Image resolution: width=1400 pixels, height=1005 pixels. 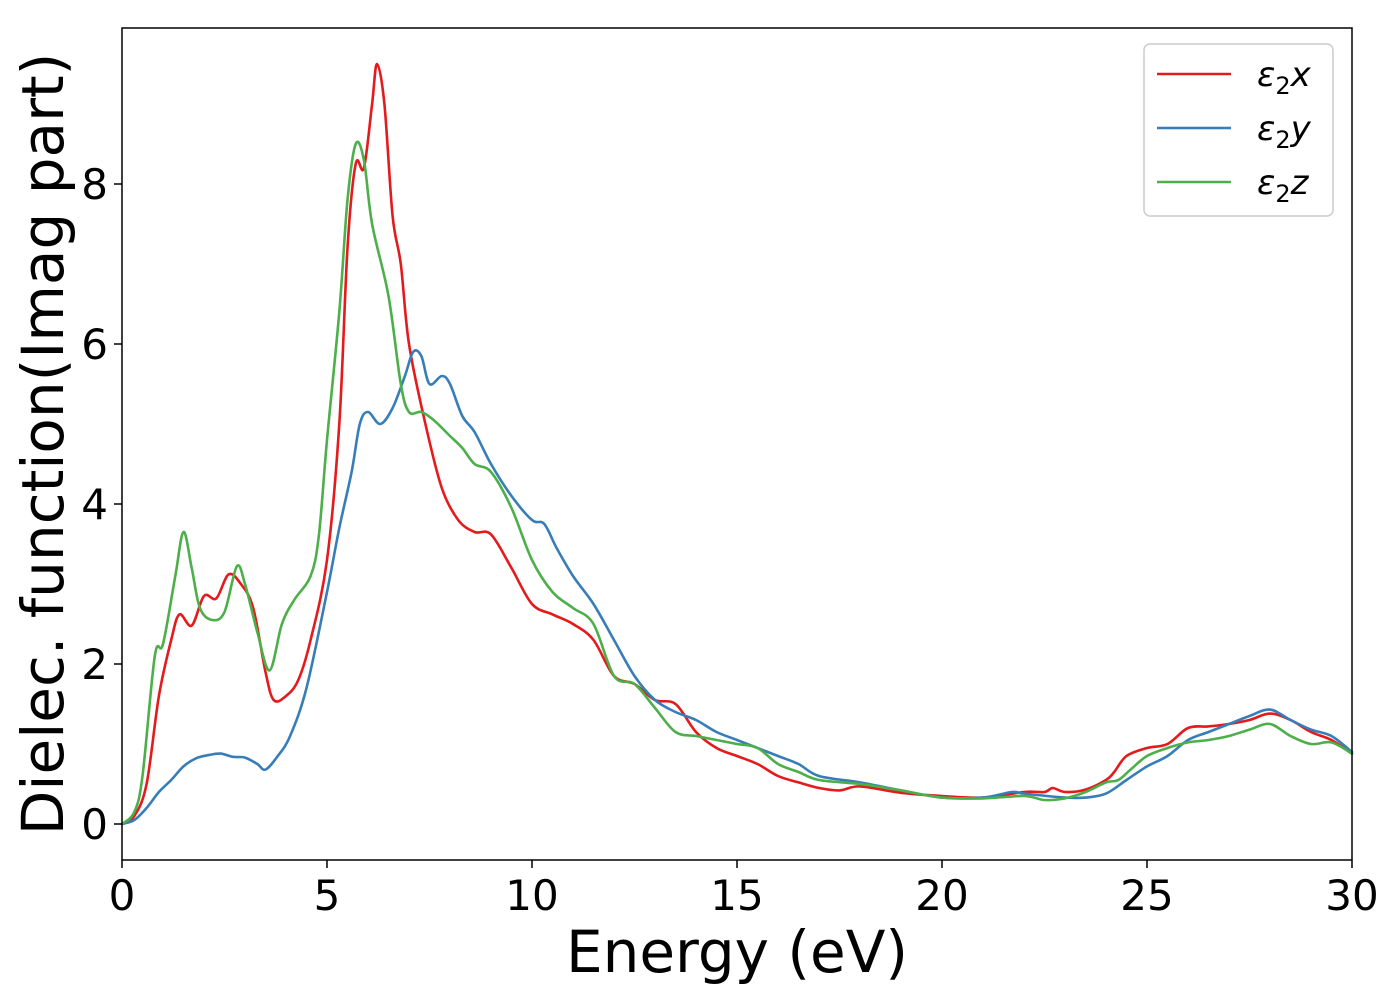 I want to click on legend-label-y: ε2y, so click(x=1284, y=131).